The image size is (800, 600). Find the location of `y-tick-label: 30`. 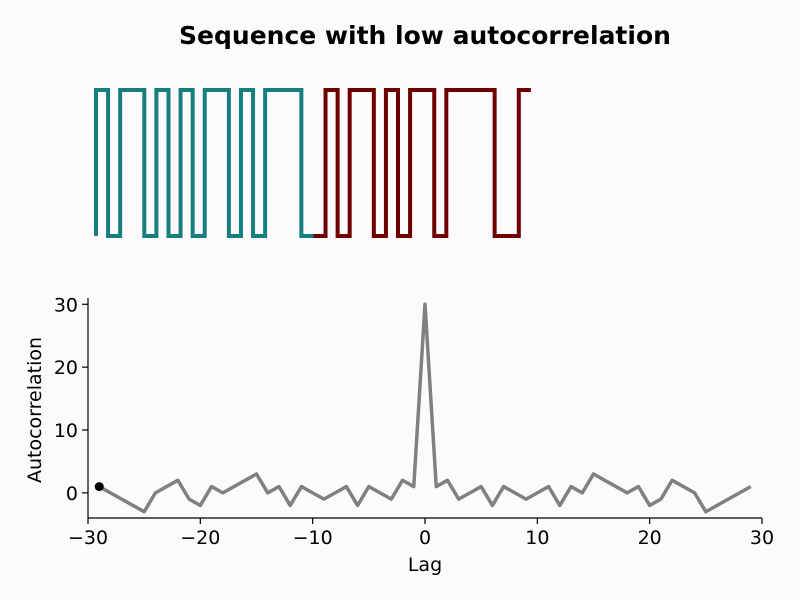

y-tick-label: 30 is located at coordinates (66, 305).